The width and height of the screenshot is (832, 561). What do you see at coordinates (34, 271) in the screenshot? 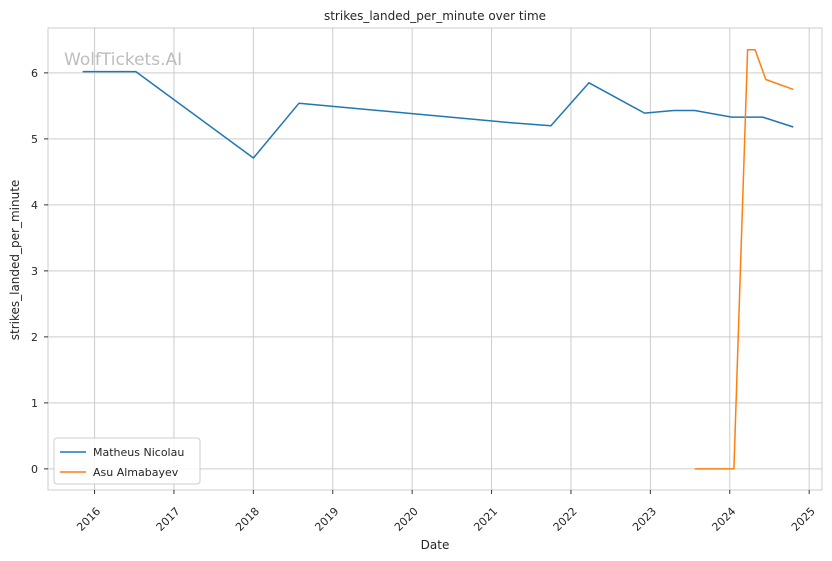
I see `y-tick-label: 3` at bounding box center [34, 271].